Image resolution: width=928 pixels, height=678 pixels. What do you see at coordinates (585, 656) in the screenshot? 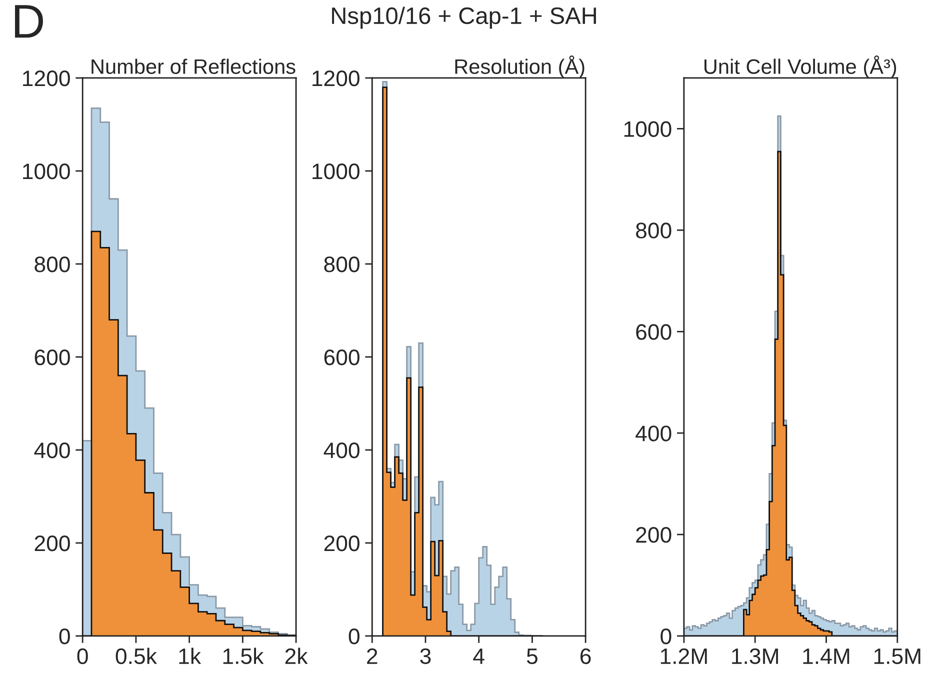
I see `x-tick-label: 6` at bounding box center [585, 656].